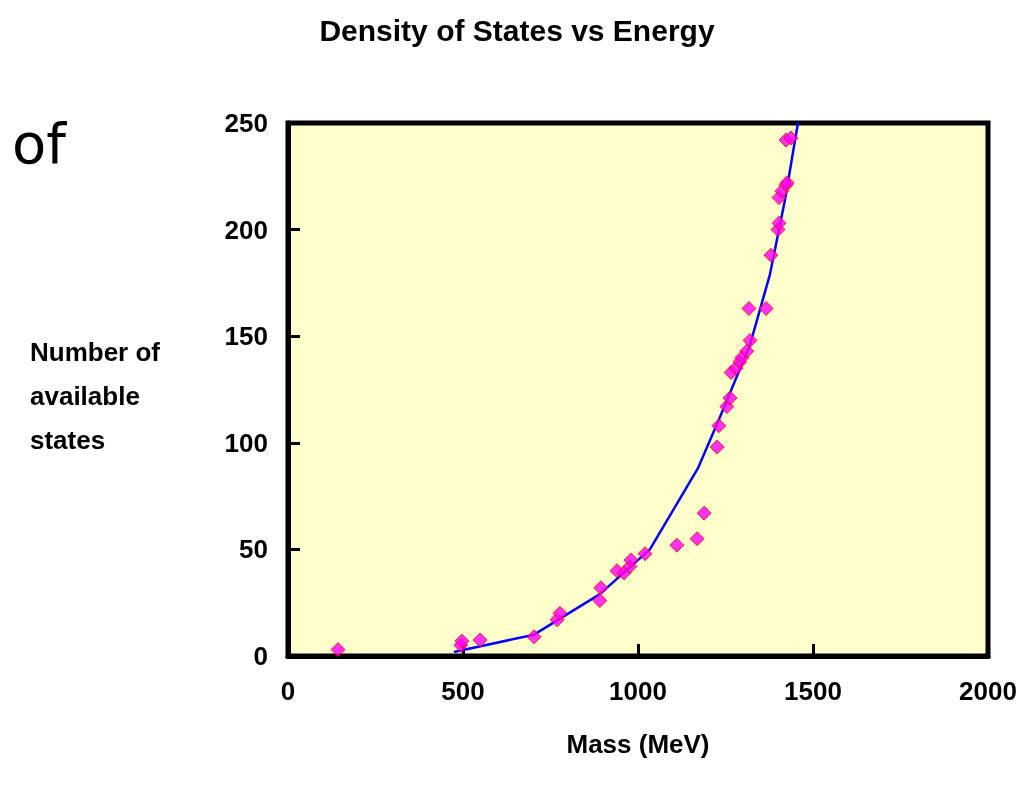 This screenshot has height=786, width=1034. What do you see at coordinates (40, 143) in the screenshot?
I see `text: of` at bounding box center [40, 143].